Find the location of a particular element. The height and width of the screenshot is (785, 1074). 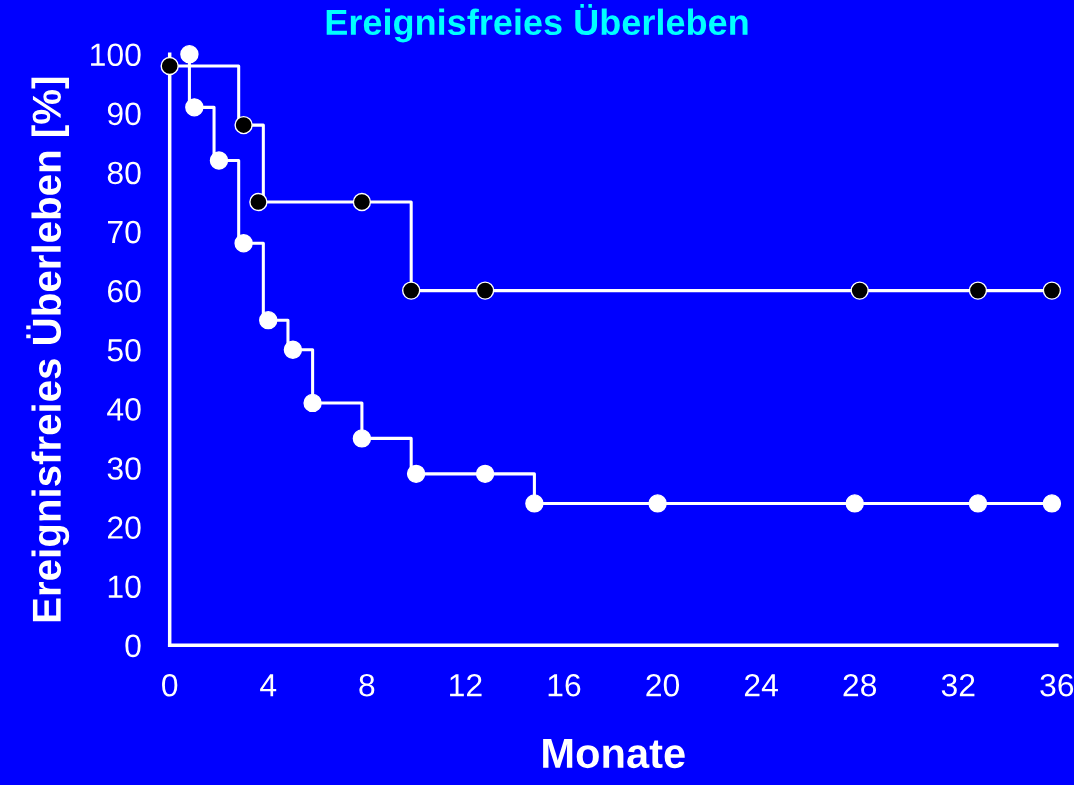

x-tick-label: 16 is located at coordinates (564, 685).